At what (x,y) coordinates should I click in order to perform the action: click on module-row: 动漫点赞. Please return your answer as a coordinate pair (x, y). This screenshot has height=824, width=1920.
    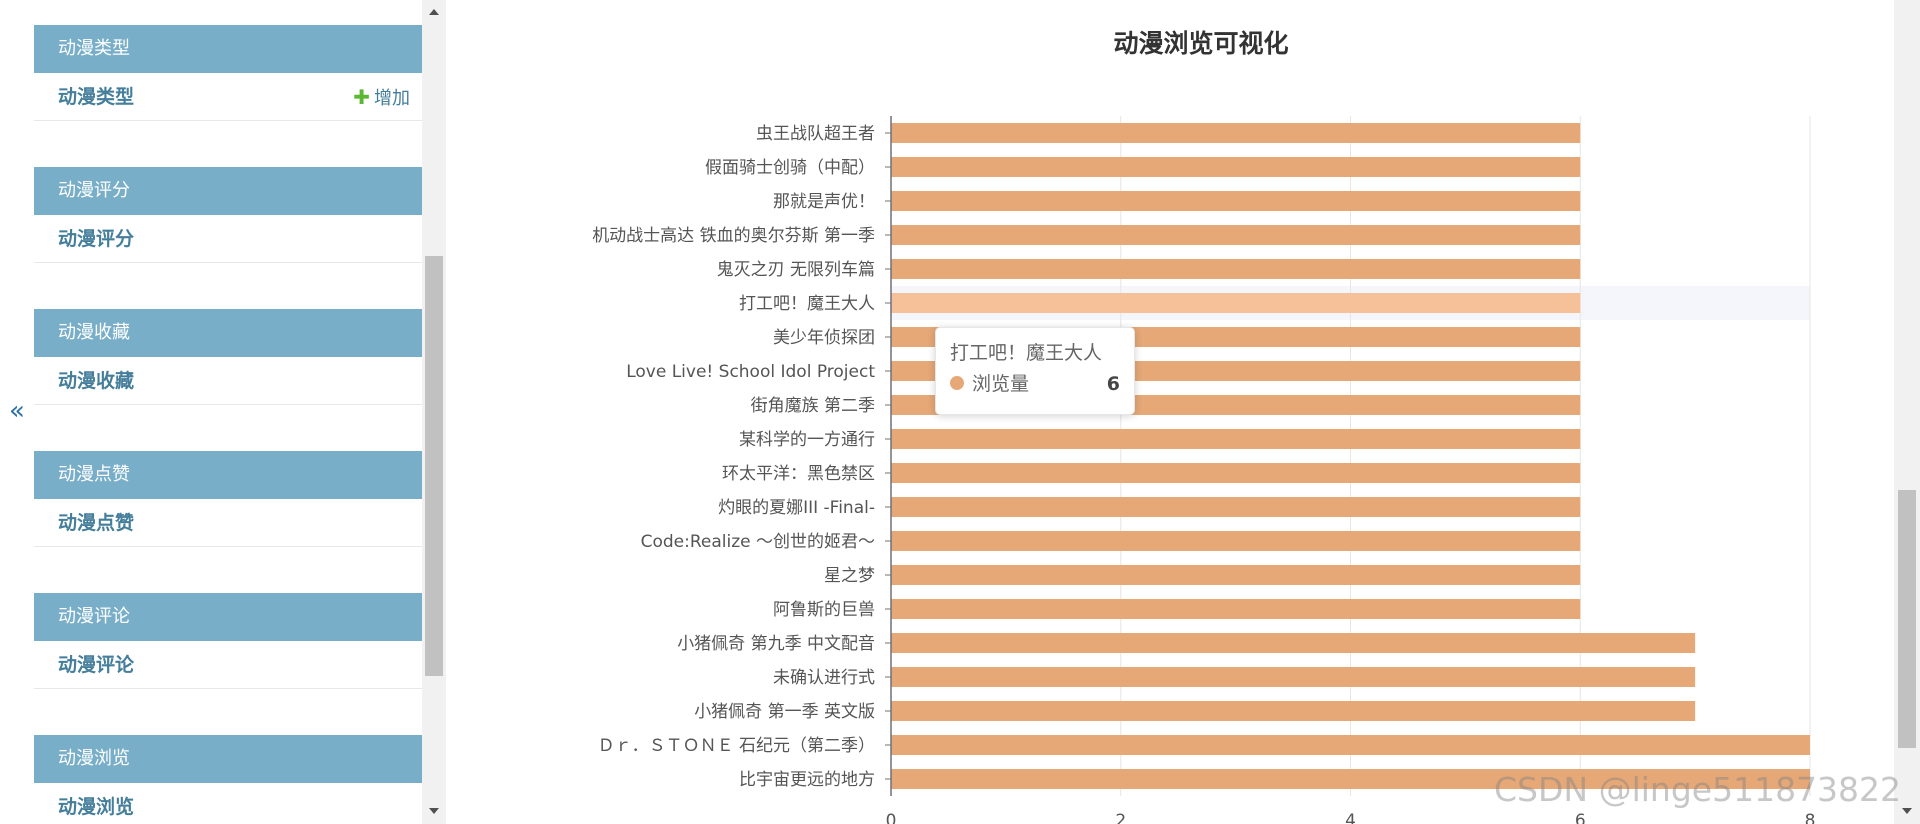
    Looking at the image, I should click on (228, 523).